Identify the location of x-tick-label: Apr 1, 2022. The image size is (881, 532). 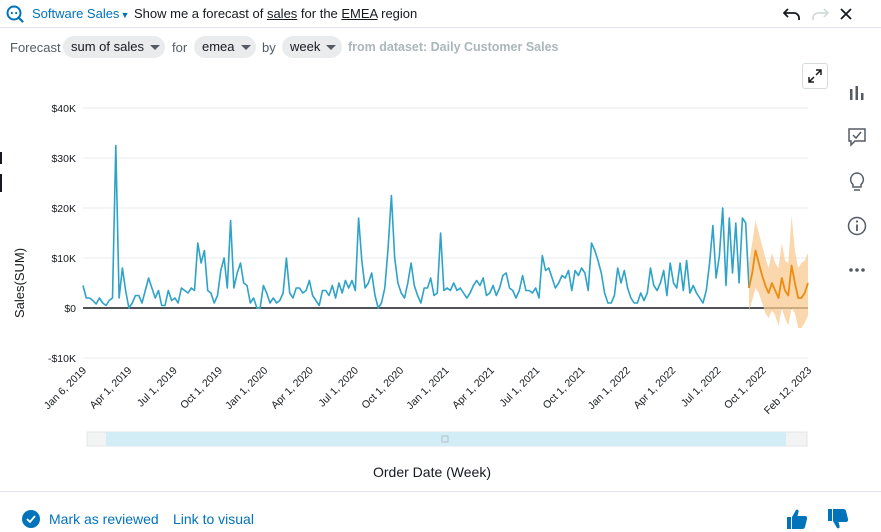
(654, 388).